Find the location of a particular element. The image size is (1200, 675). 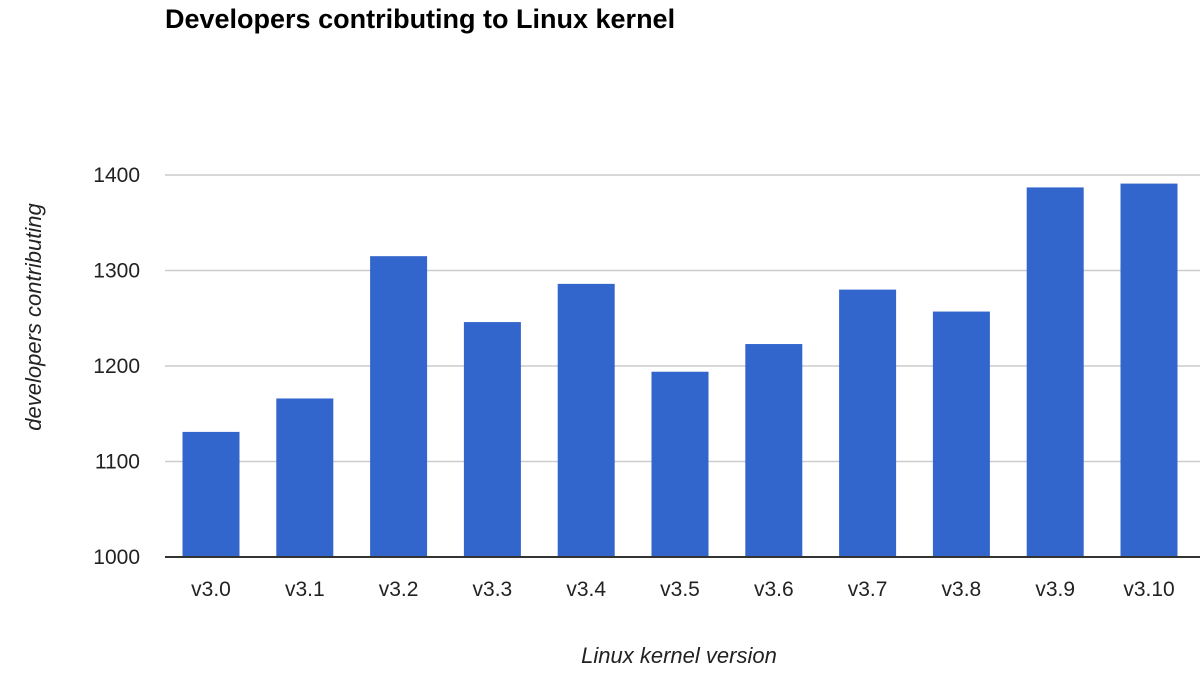

y-tick-label: 1400 is located at coordinates (116, 175).